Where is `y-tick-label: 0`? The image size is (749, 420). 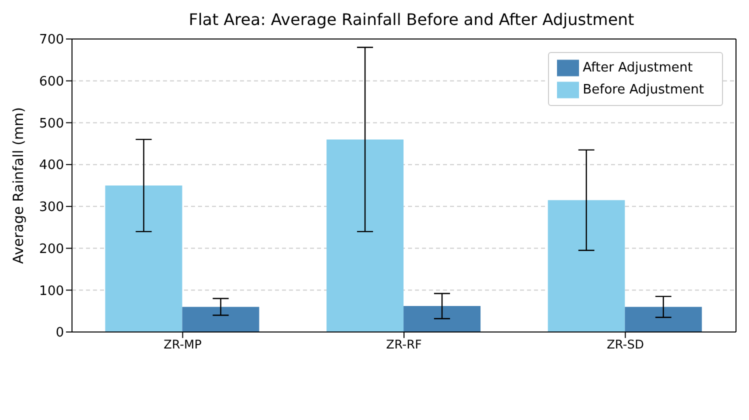 y-tick-label: 0 is located at coordinates (60, 333).